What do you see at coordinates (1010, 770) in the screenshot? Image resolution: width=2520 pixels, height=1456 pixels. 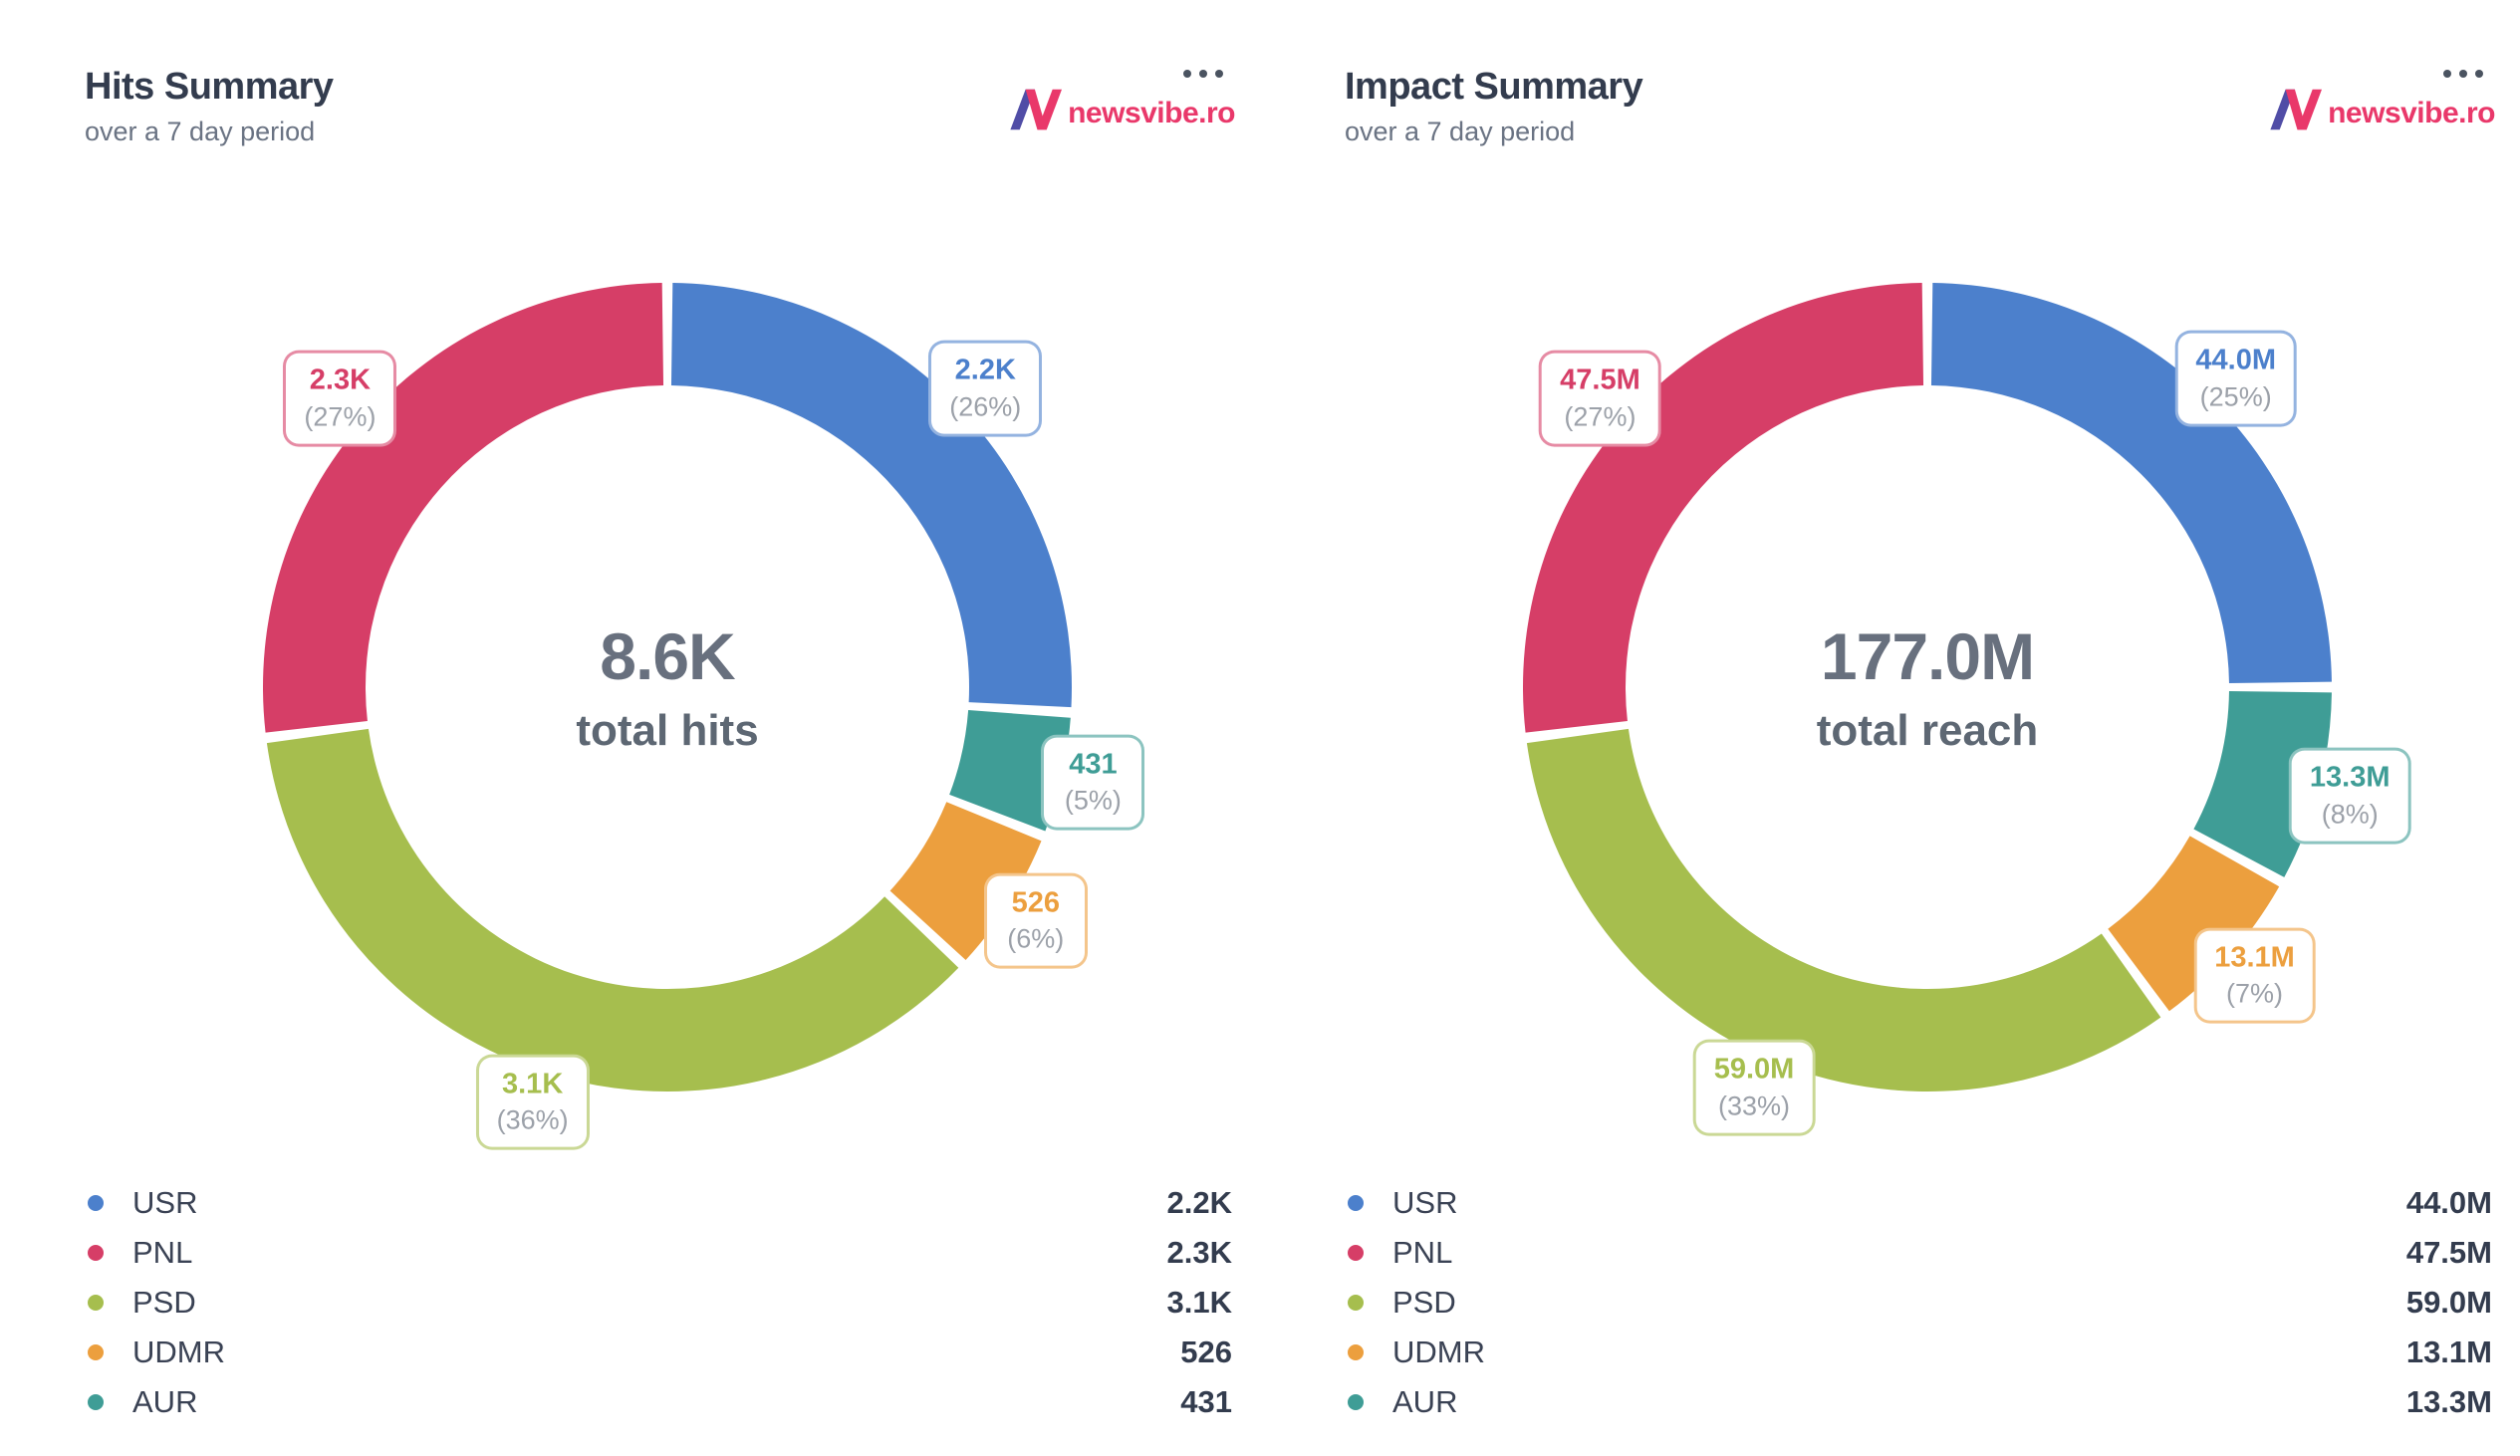 I see `donut-slice-aur` at bounding box center [1010, 770].